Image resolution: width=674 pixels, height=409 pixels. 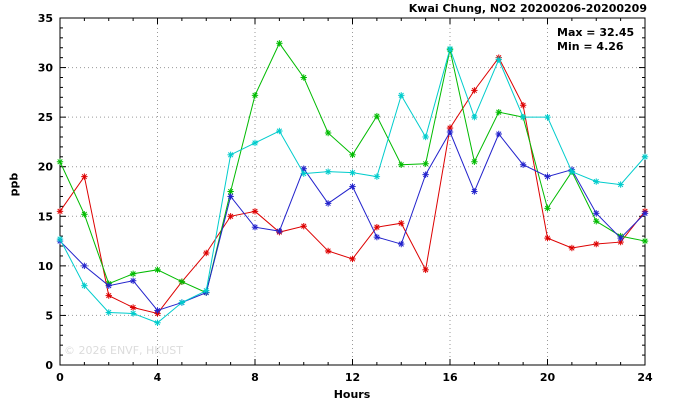 What do you see at coordinates (123, 350) in the screenshot?
I see `watermark: © 2026 ENVF, HKUST` at bounding box center [123, 350].